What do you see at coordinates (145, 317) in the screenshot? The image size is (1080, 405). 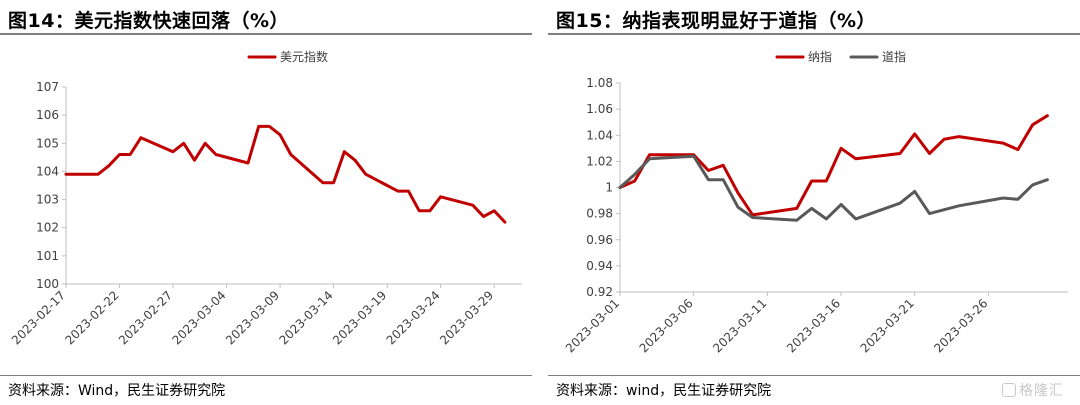 I see `x-tick-label: 2023-02-27` at bounding box center [145, 317].